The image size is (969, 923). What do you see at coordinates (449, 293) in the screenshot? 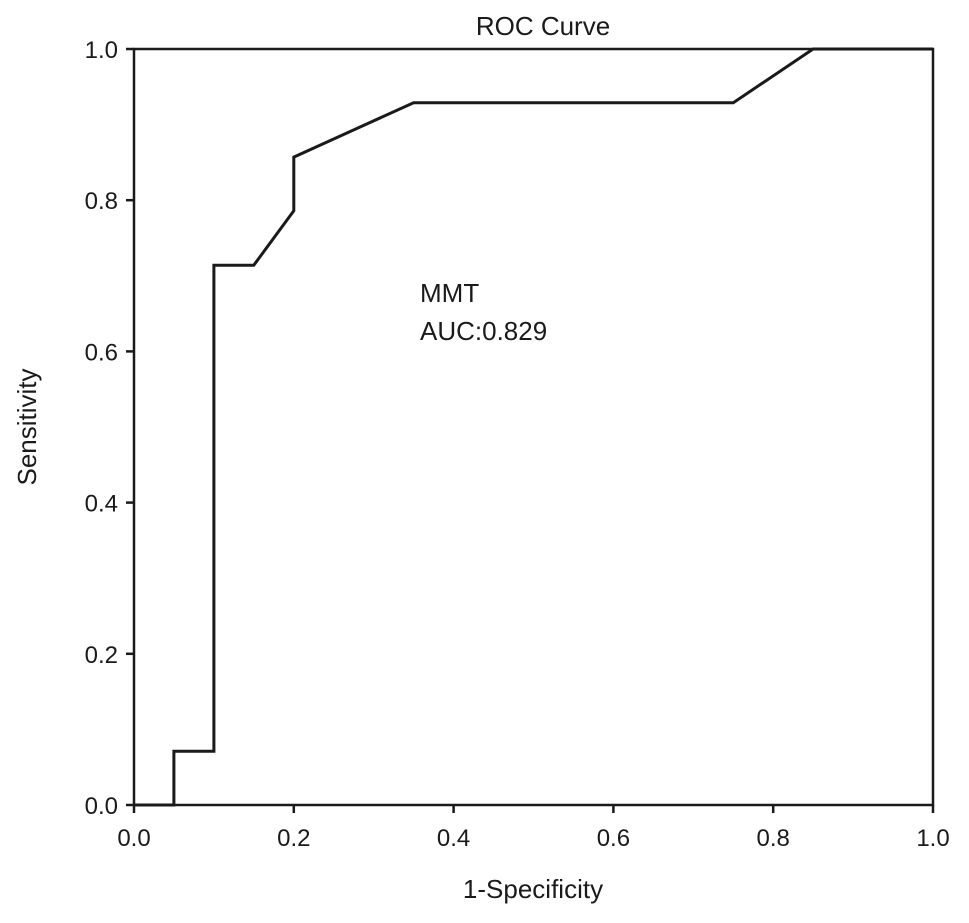
I see `annotation-model-name: MMT` at bounding box center [449, 293].